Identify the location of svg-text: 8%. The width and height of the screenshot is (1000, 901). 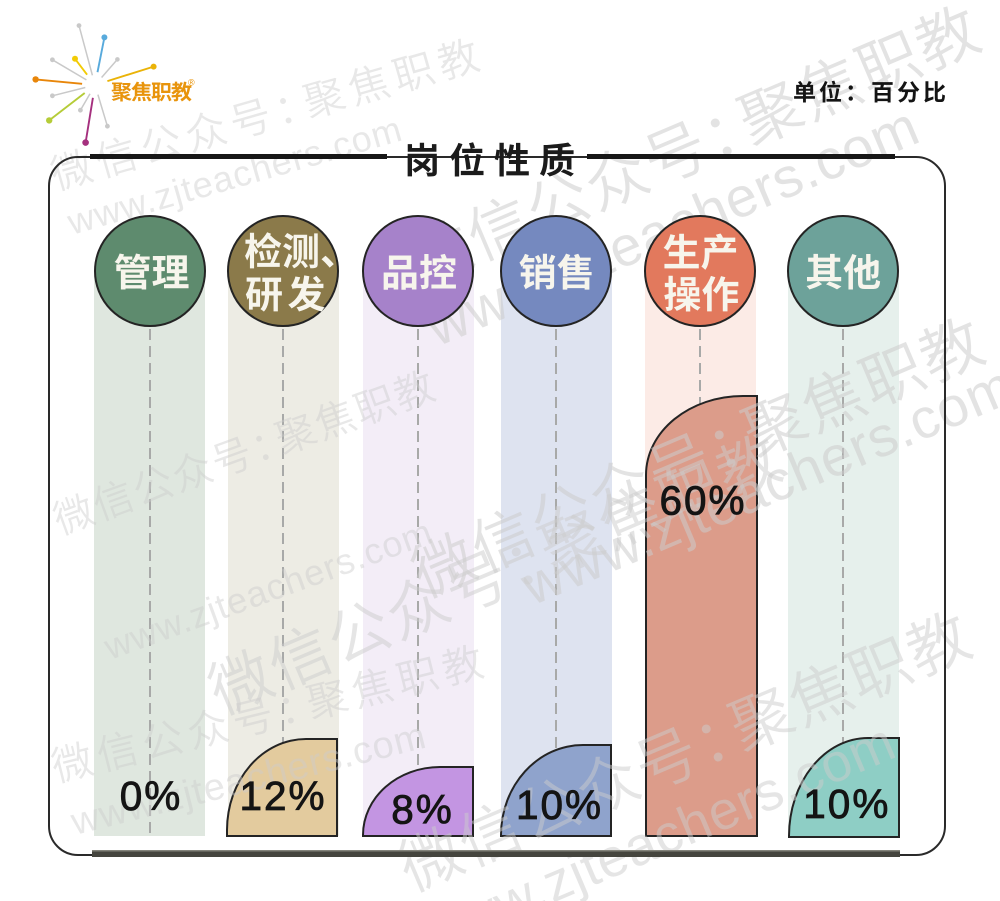
(422, 810).